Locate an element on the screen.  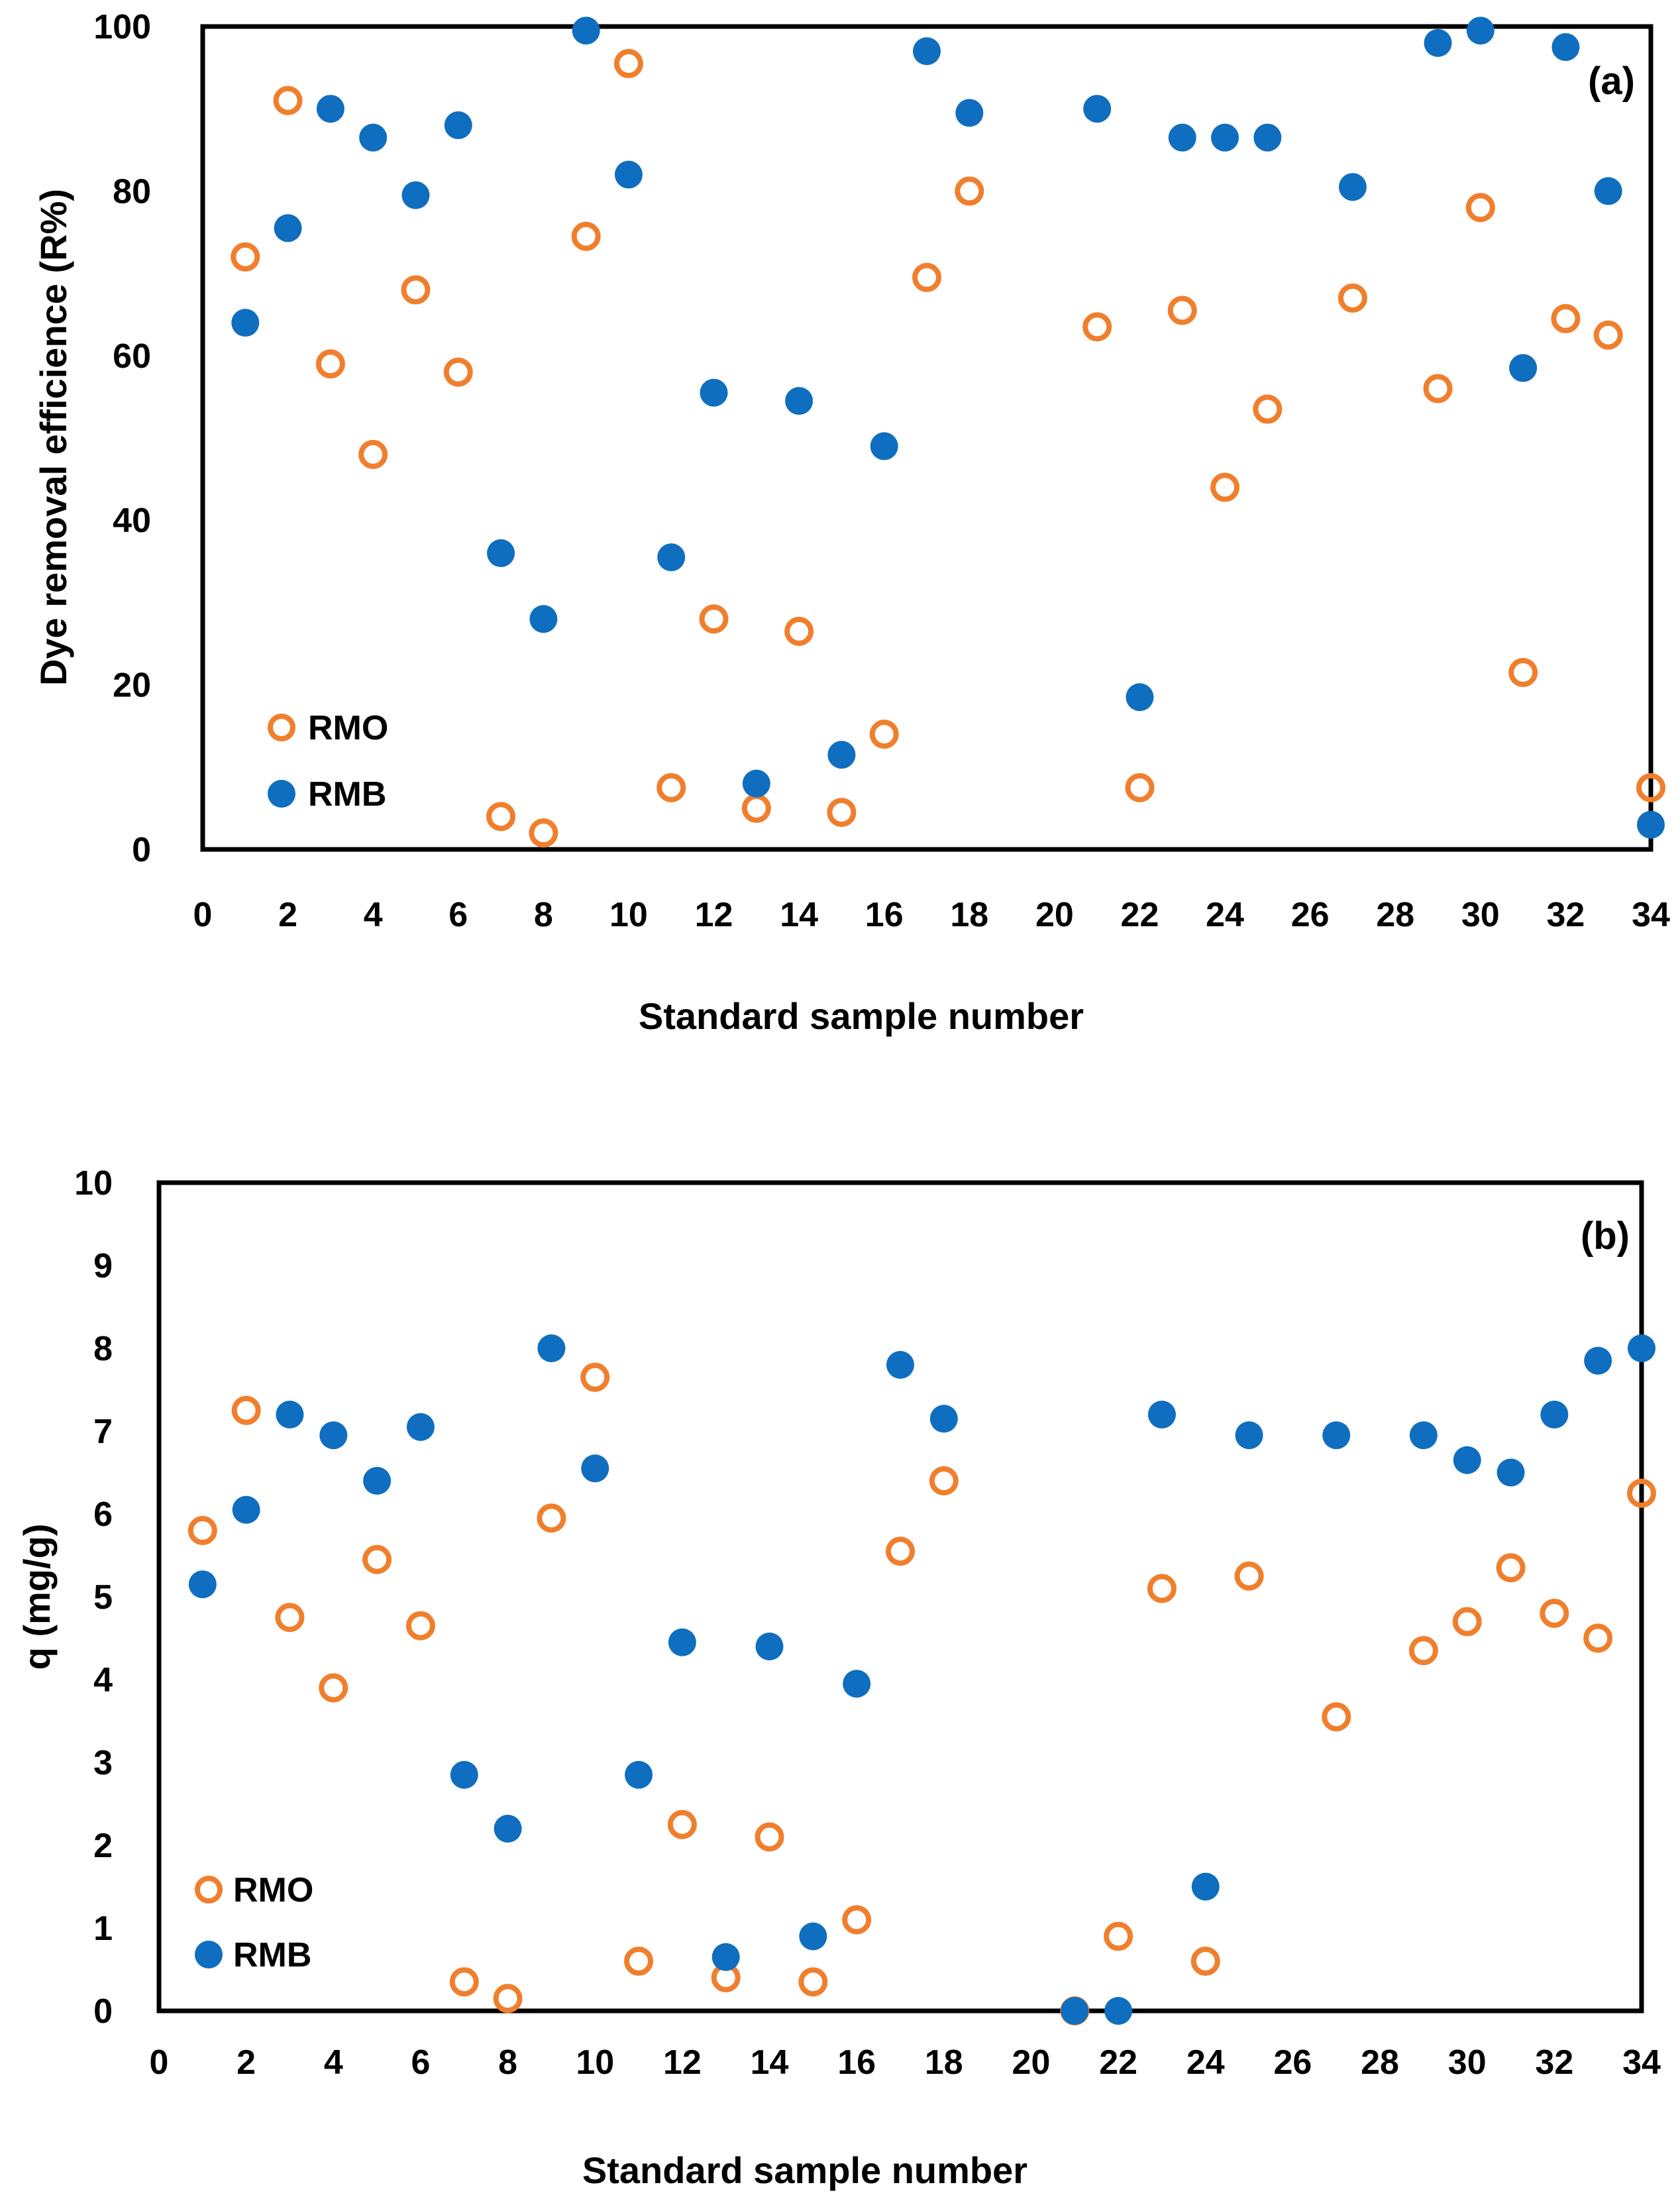
y-tick-label: 5 is located at coordinates (103, 1598).